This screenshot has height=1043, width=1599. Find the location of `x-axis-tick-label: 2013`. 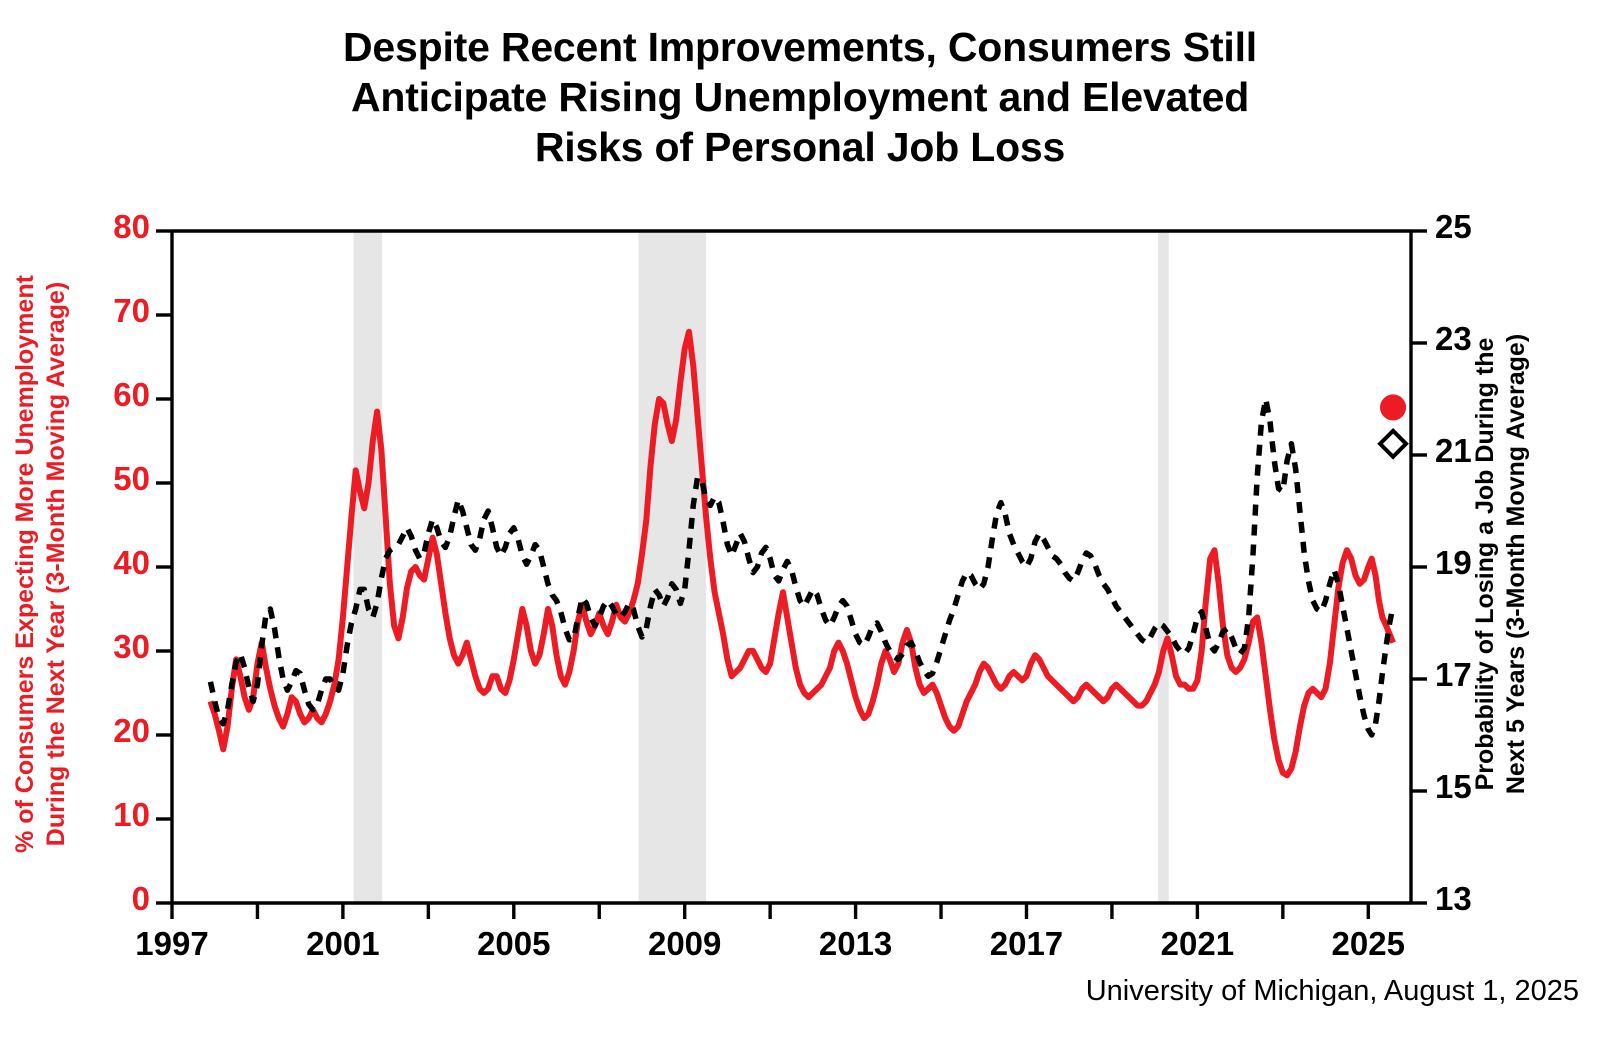

x-axis-tick-label: 2013 is located at coordinates (855, 943).